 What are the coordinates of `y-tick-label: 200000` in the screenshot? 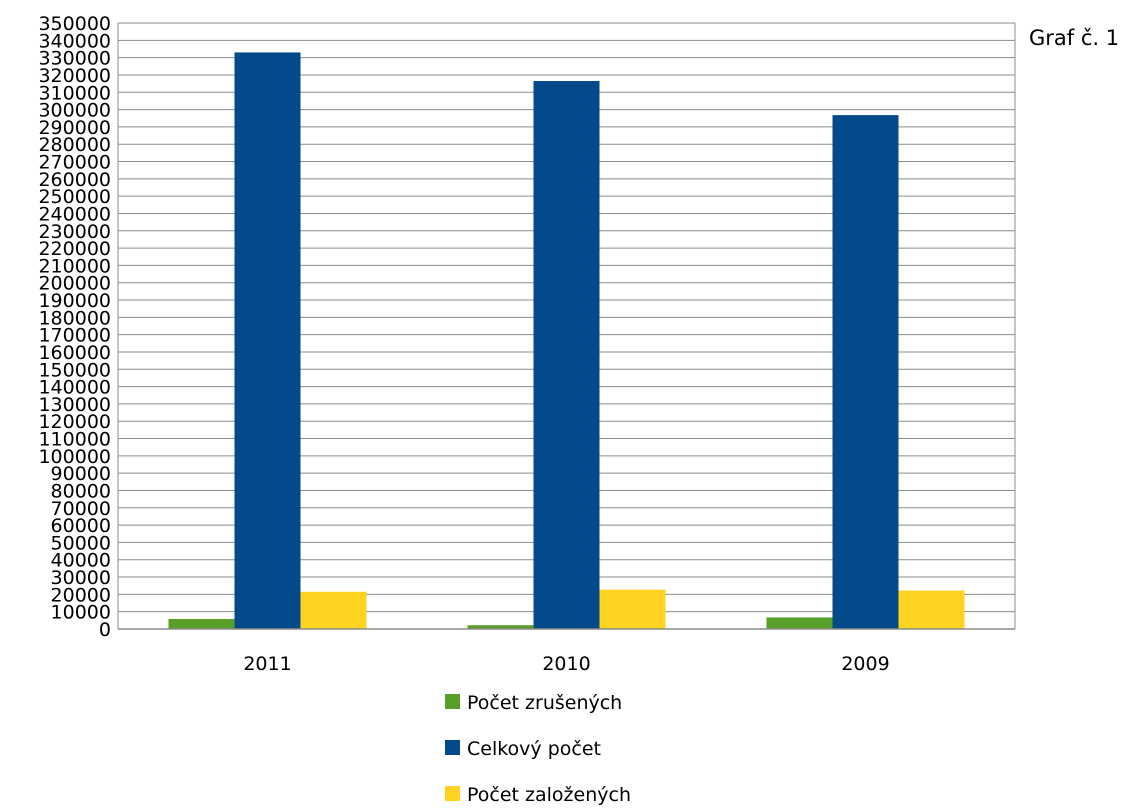 It's located at (74, 284).